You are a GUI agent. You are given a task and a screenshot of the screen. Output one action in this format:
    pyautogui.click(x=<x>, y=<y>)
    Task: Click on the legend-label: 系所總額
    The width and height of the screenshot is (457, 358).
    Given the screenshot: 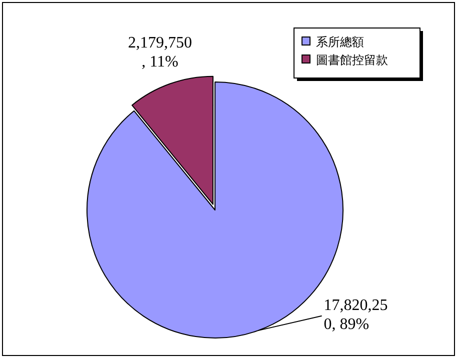 What is the action you would take?
    pyautogui.click(x=340, y=42)
    